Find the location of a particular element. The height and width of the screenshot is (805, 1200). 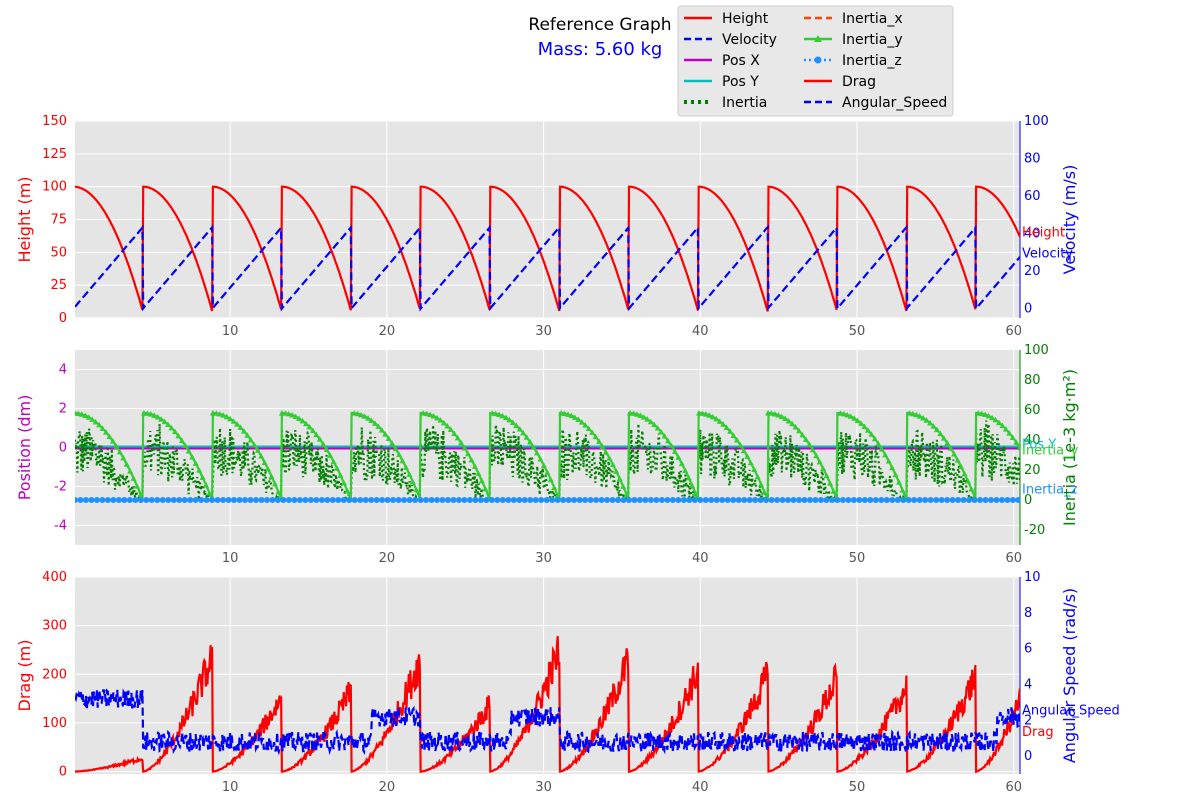

legend-label: Inertia_y is located at coordinates (872, 40).